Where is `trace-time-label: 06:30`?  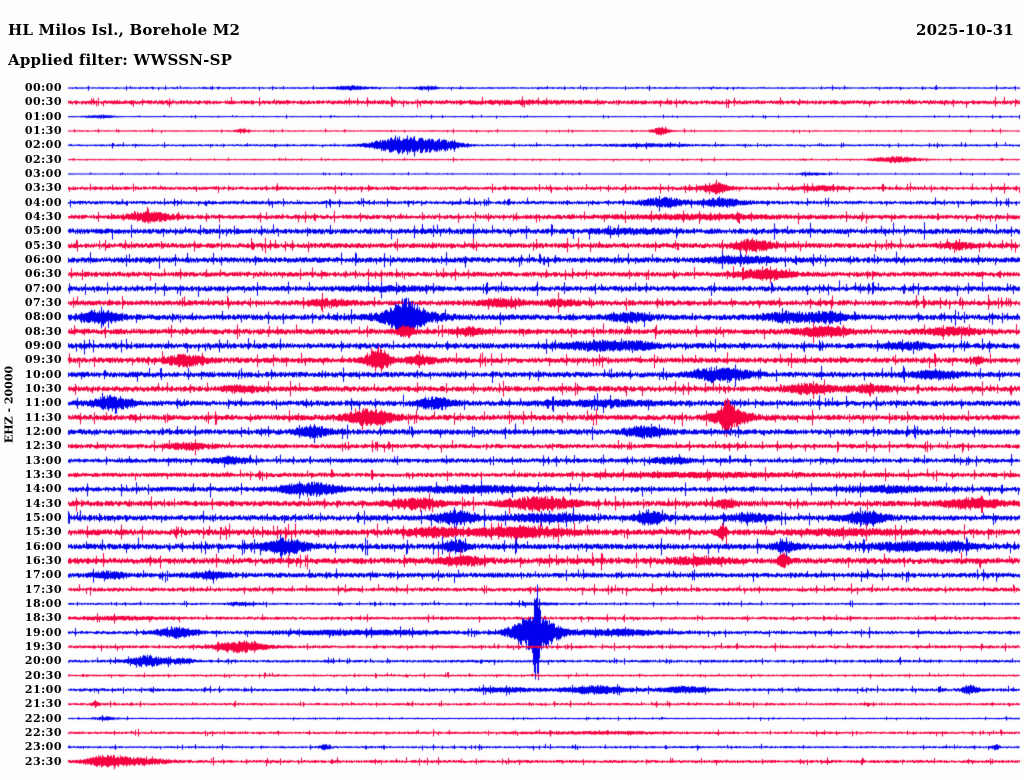
trace-time-label: 06:30 is located at coordinates (43, 274).